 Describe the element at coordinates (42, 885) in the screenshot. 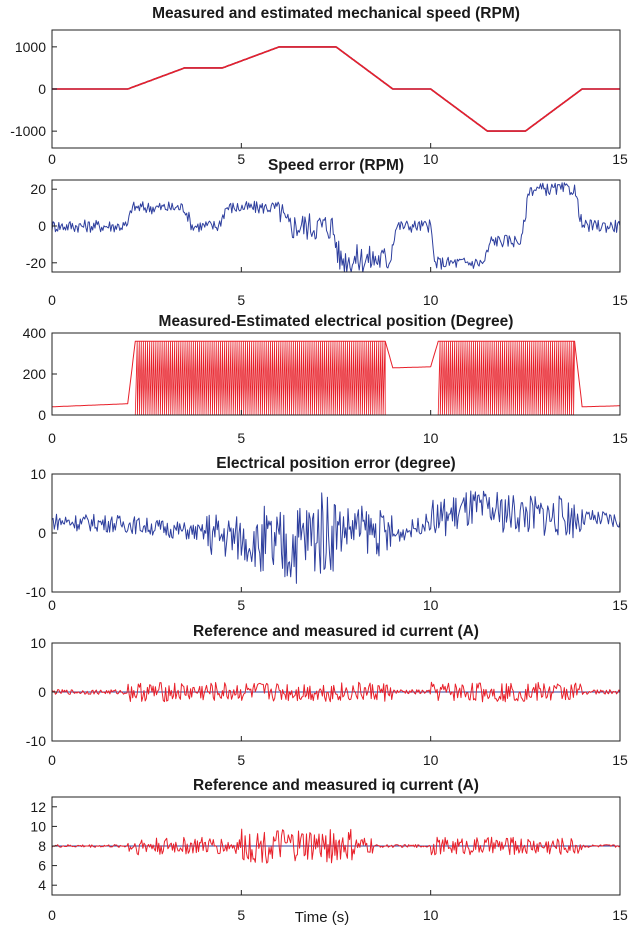

I see `y-tick-label: 4` at that location.